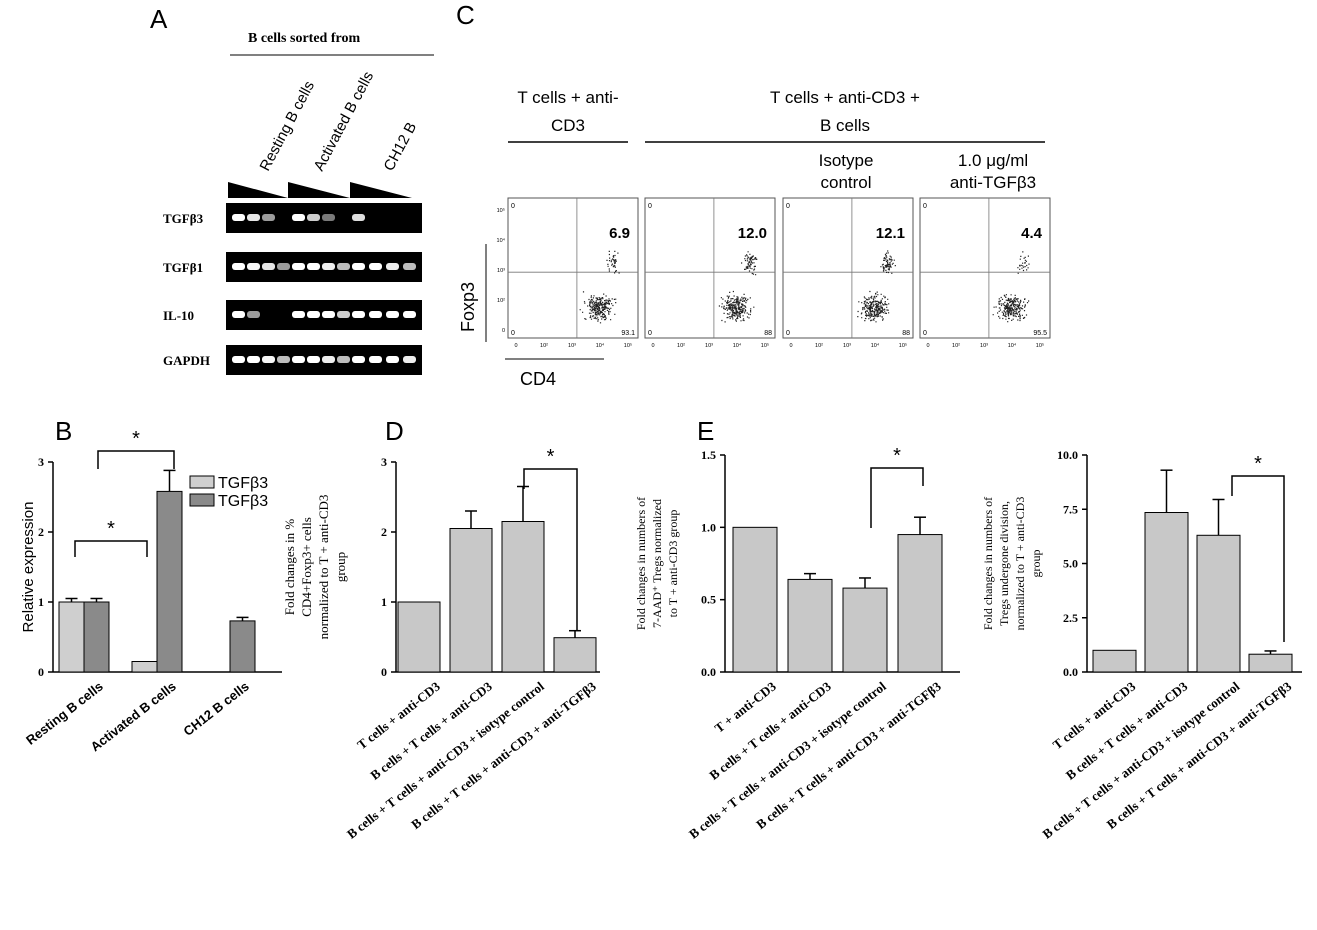 This screenshot has width=1317, height=930. What do you see at coordinates (344, 121) in the screenshot?
I see `gel-col-activated: Activated B cells` at bounding box center [344, 121].